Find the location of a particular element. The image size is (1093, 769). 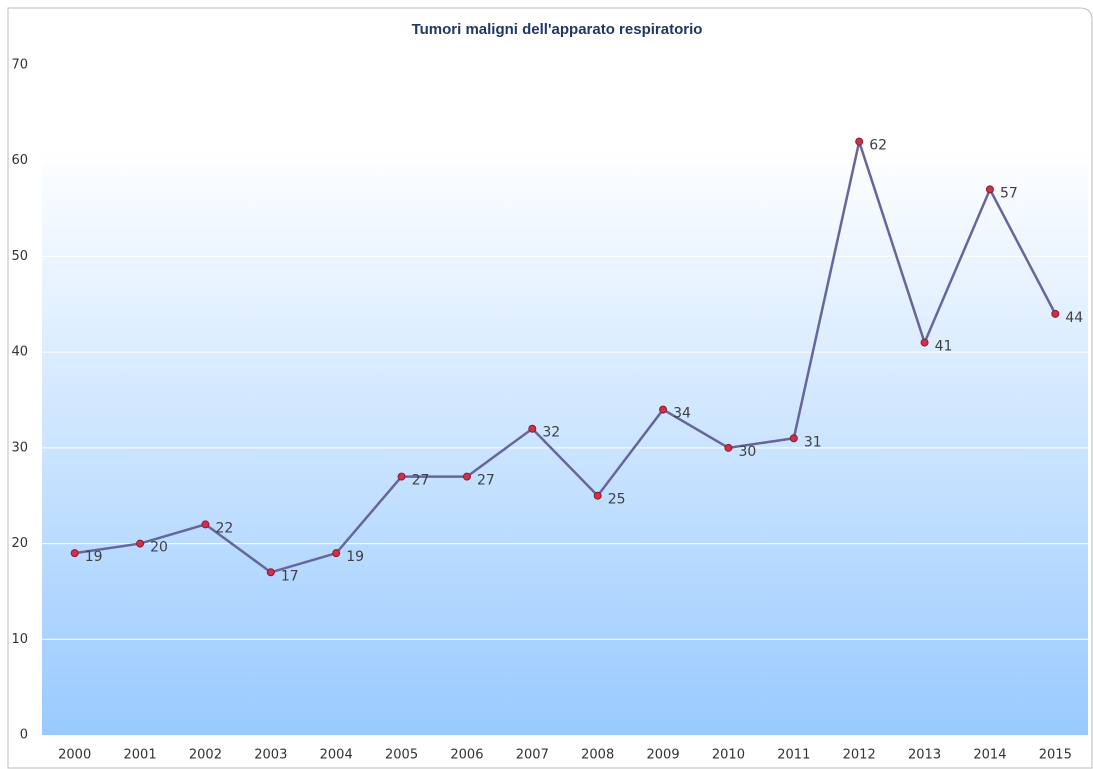

x-tick-label: 2006 is located at coordinates (466, 755).